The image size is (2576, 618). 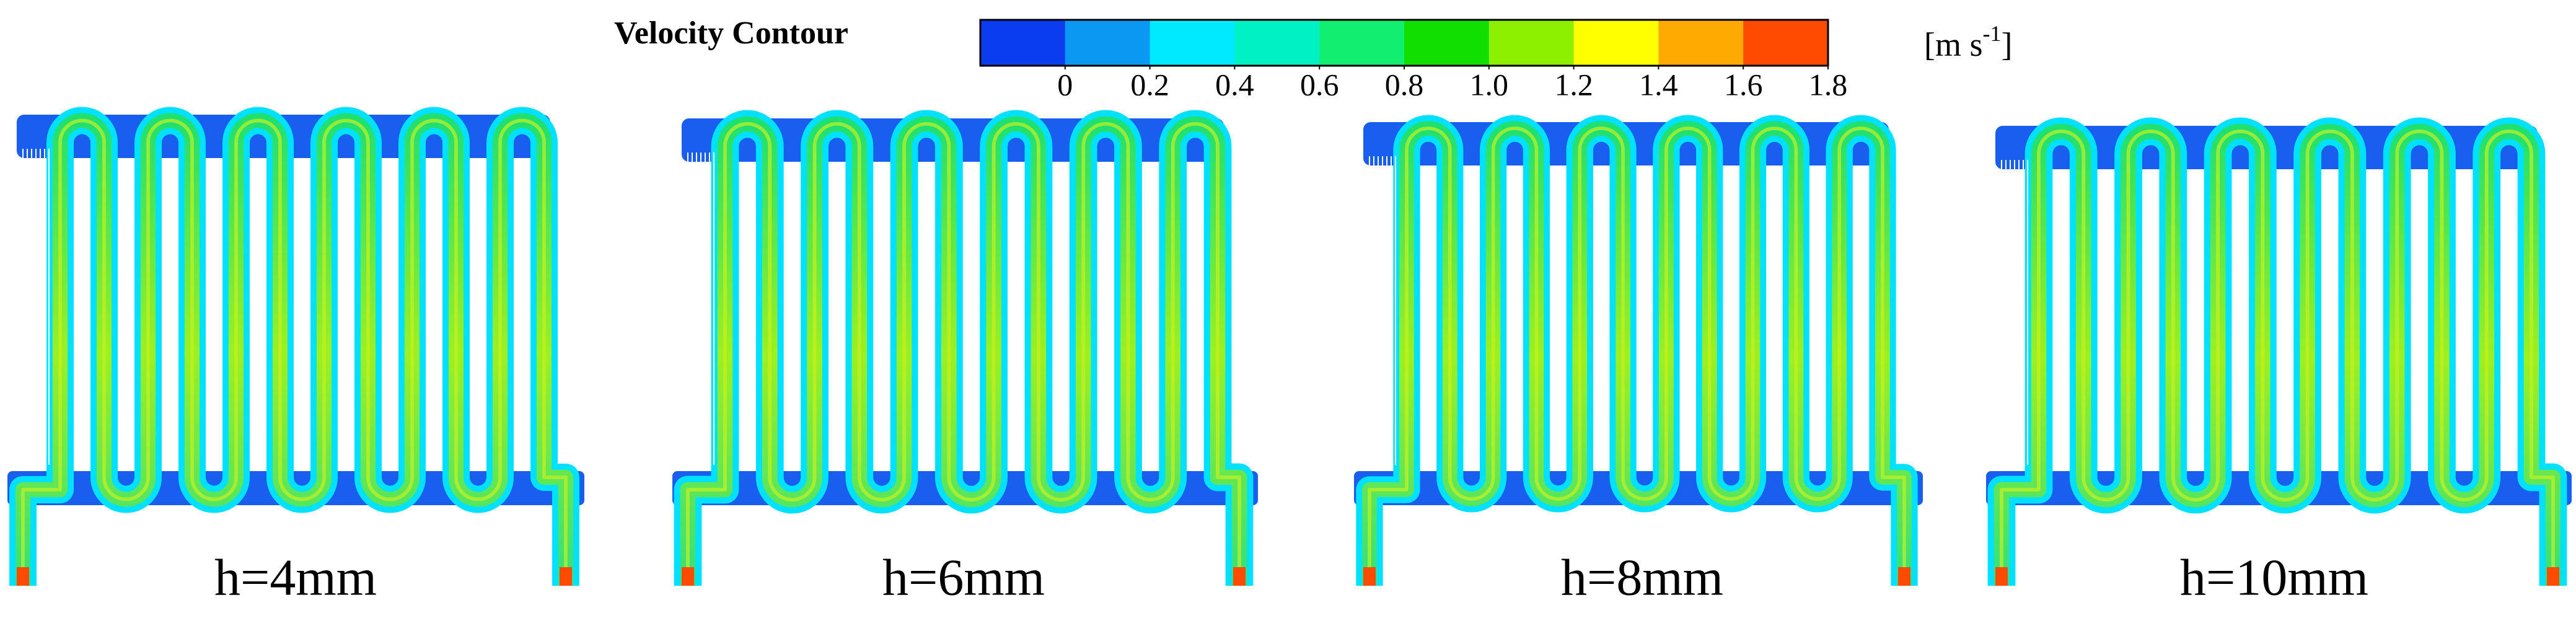 What do you see at coordinates (1573, 85) in the screenshot?
I see `colorbar-tick-label: 1.2` at bounding box center [1573, 85].